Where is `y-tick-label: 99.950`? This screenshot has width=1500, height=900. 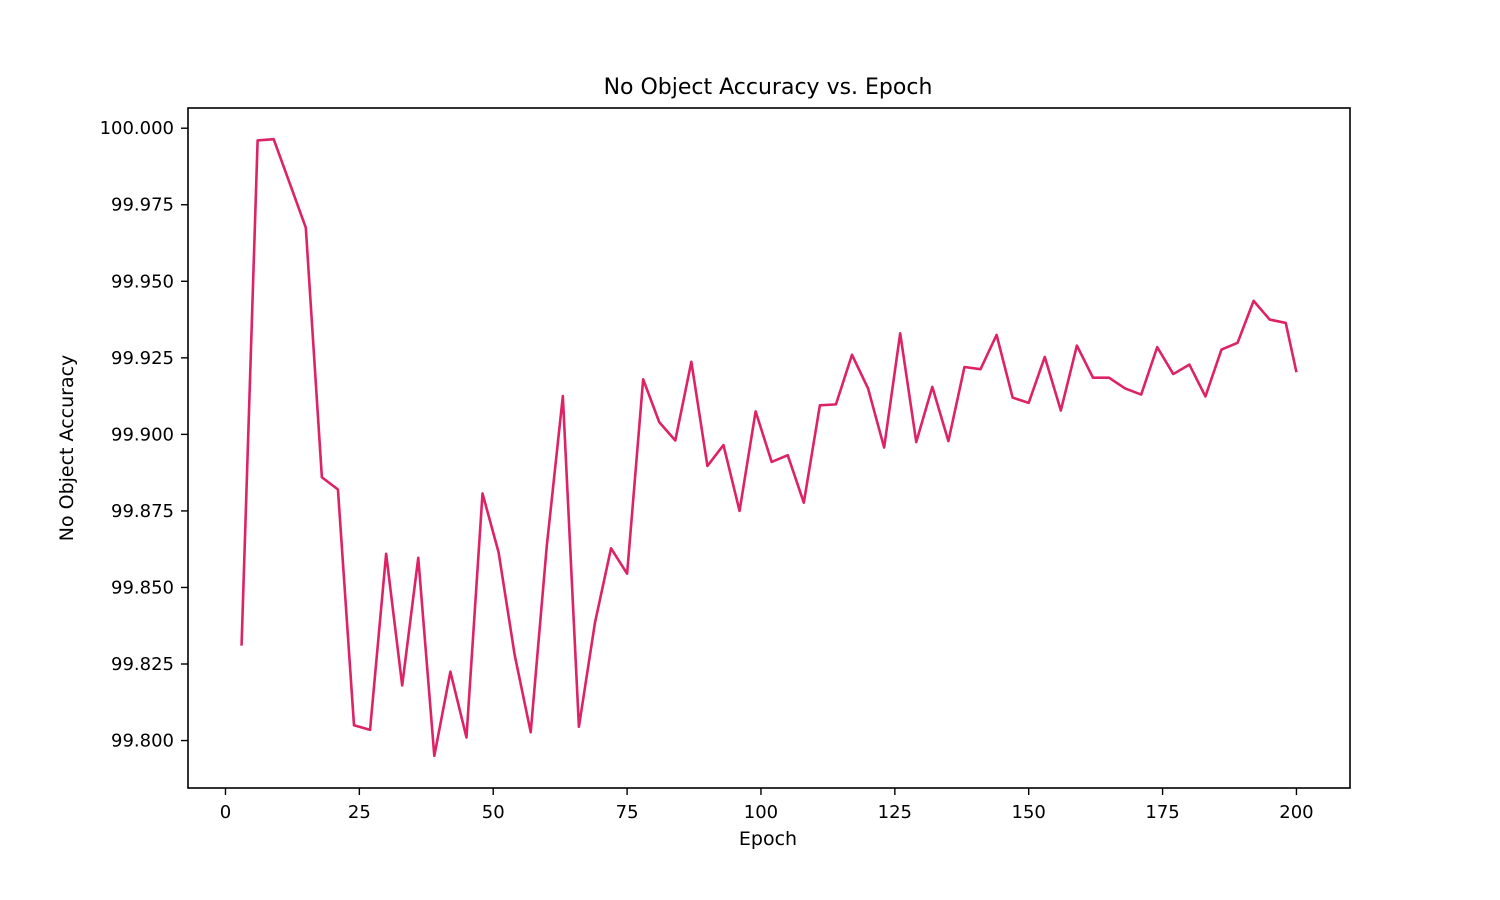
y-tick-label: 99.950 is located at coordinates (142, 281).